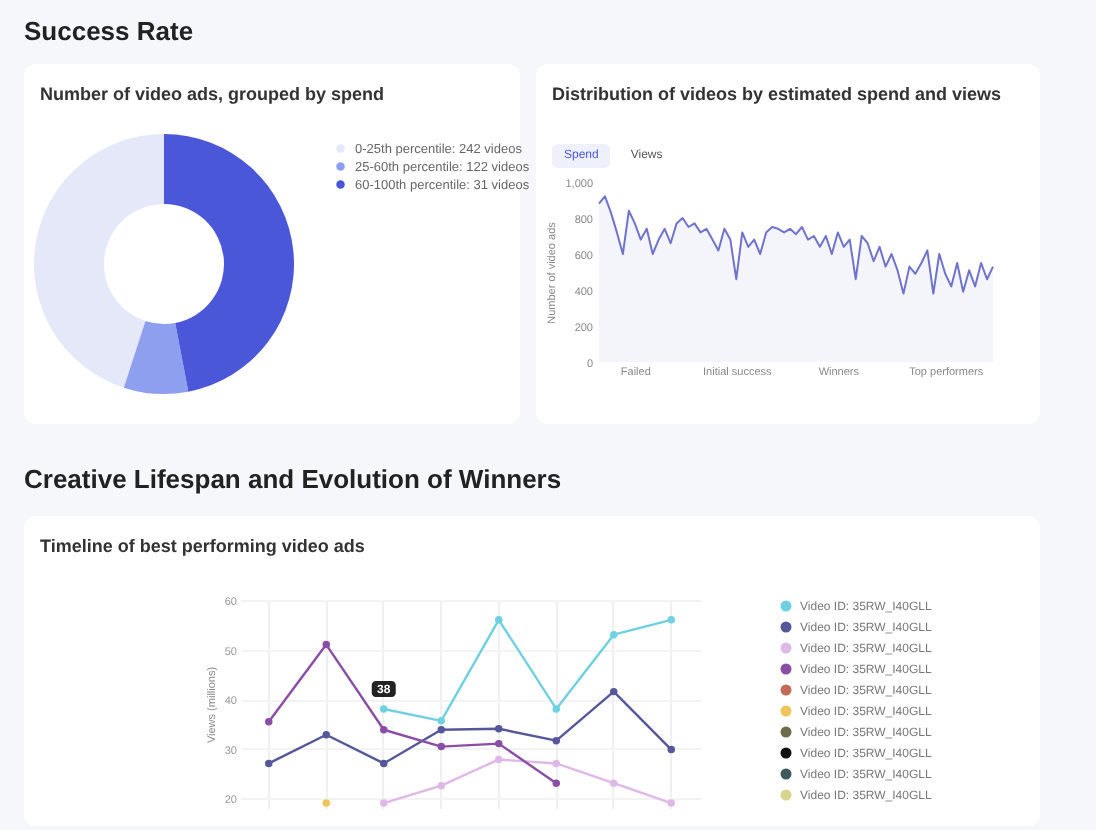 Image resolution: width=1096 pixels, height=830 pixels. I want to click on text: Success Rate, so click(109, 31).